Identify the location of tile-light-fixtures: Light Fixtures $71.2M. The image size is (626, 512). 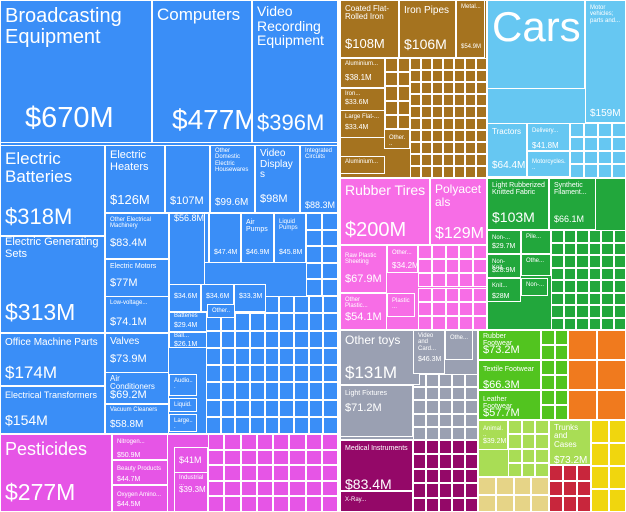
(376, 411).